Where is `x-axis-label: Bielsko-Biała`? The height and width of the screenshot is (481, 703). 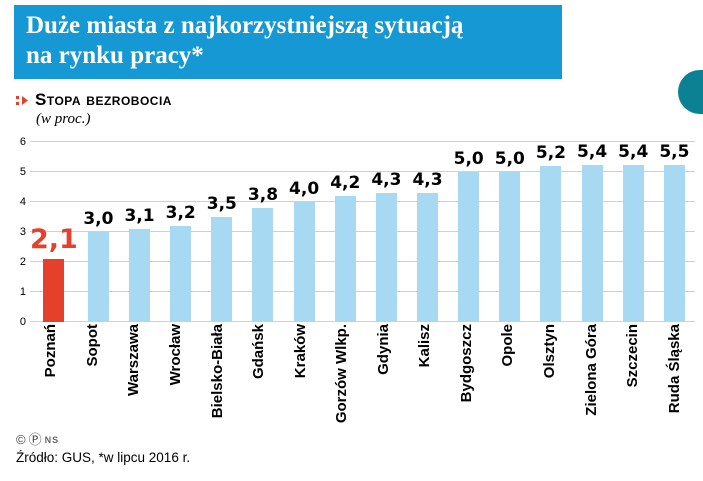 x-axis-label: Bielsko-Biała is located at coordinates (217, 371).